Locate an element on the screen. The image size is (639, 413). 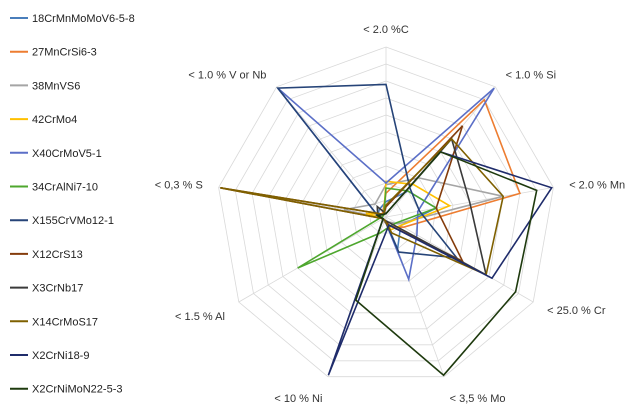
legend-item: X14CrMoS17 is located at coordinates (65, 322).